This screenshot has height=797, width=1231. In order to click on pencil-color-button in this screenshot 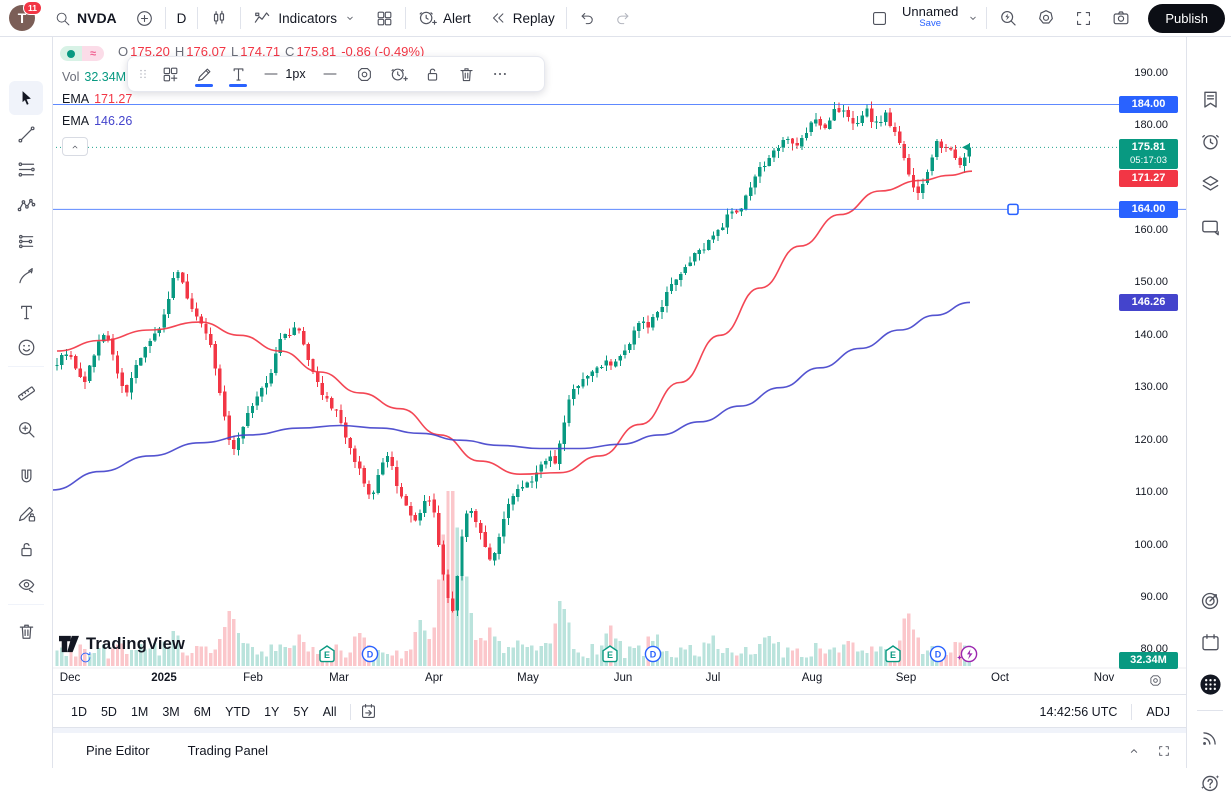, I will do `click(204, 74)`.